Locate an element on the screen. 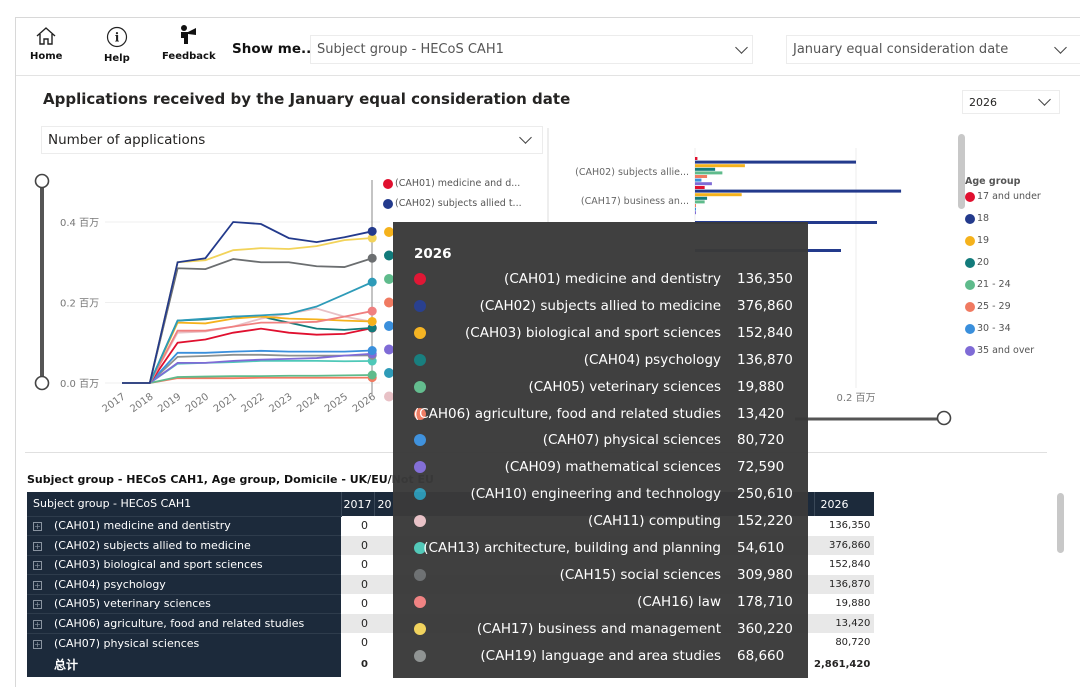  x-tick-label: 2024 is located at coordinates (308, 403).